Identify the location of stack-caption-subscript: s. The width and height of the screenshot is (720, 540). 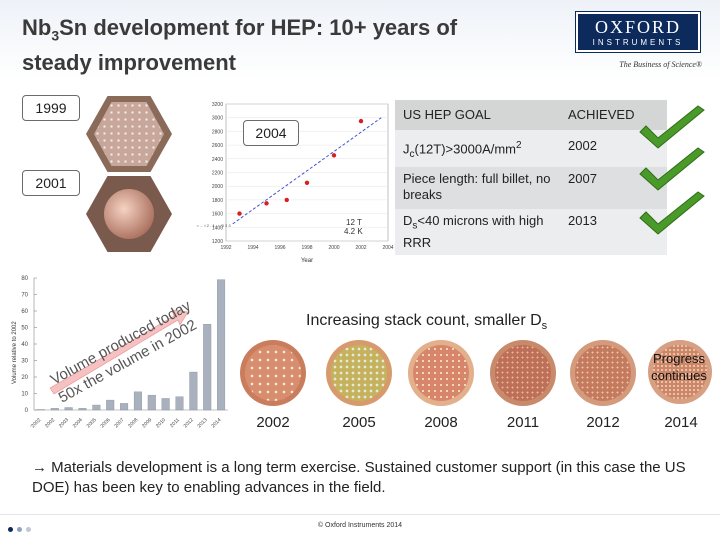
(544, 326).